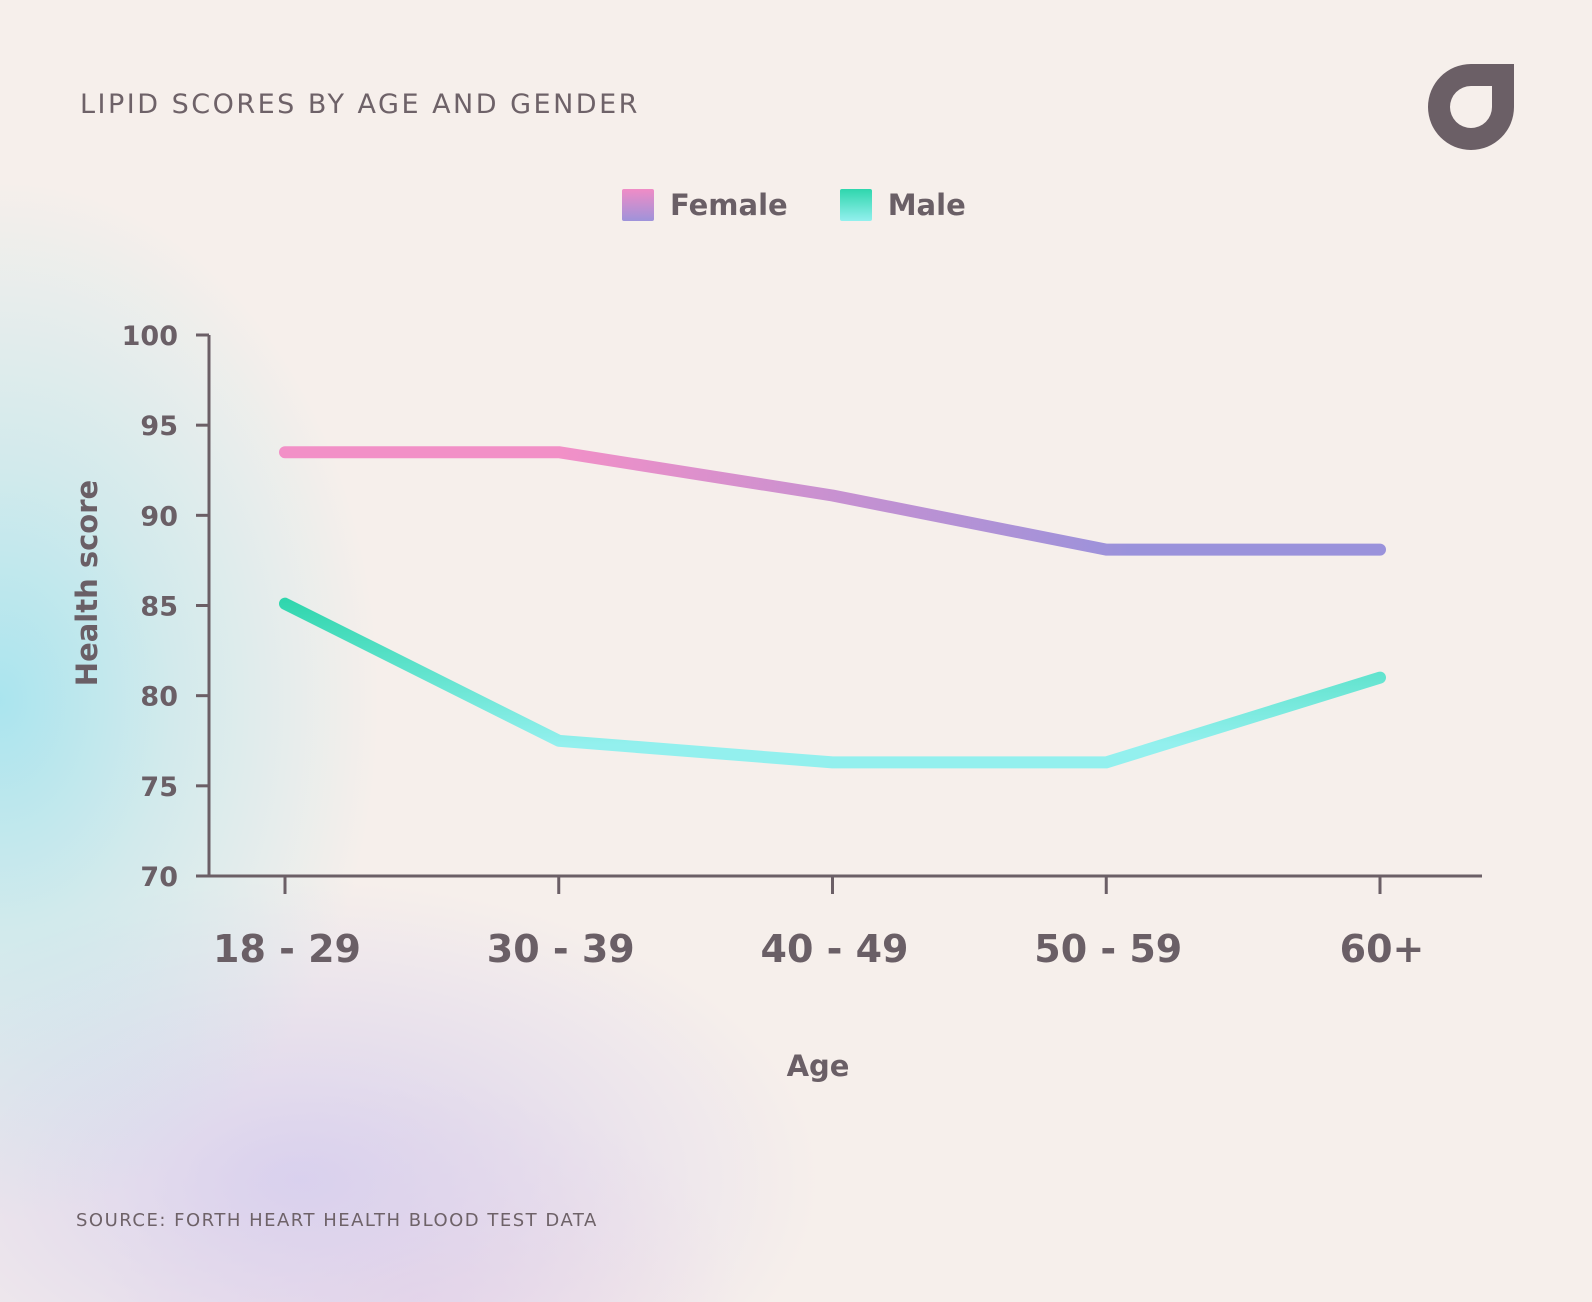 This screenshot has width=1592, height=1302. I want to click on y-tick-label: 75, so click(159, 787).